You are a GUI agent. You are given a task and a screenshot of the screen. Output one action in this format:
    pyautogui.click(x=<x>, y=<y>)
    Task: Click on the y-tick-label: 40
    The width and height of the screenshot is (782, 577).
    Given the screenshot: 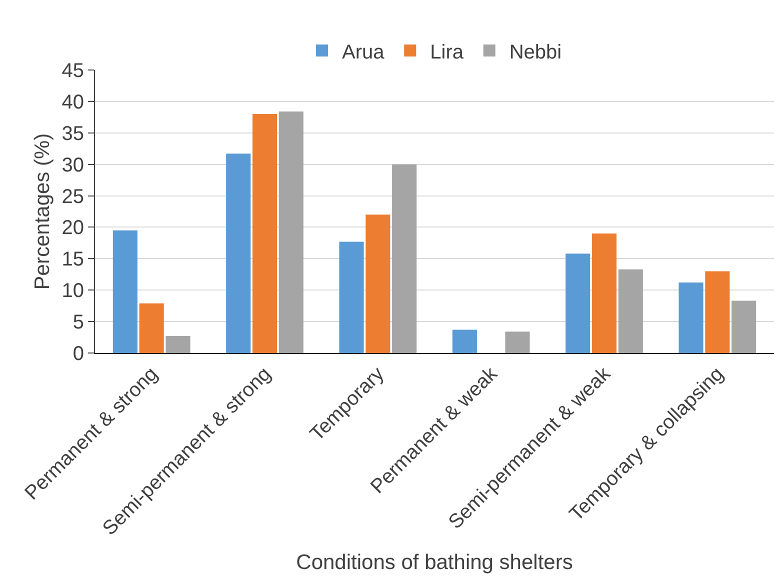 What is the action you would take?
    pyautogui.click(x=73, y=102)
    